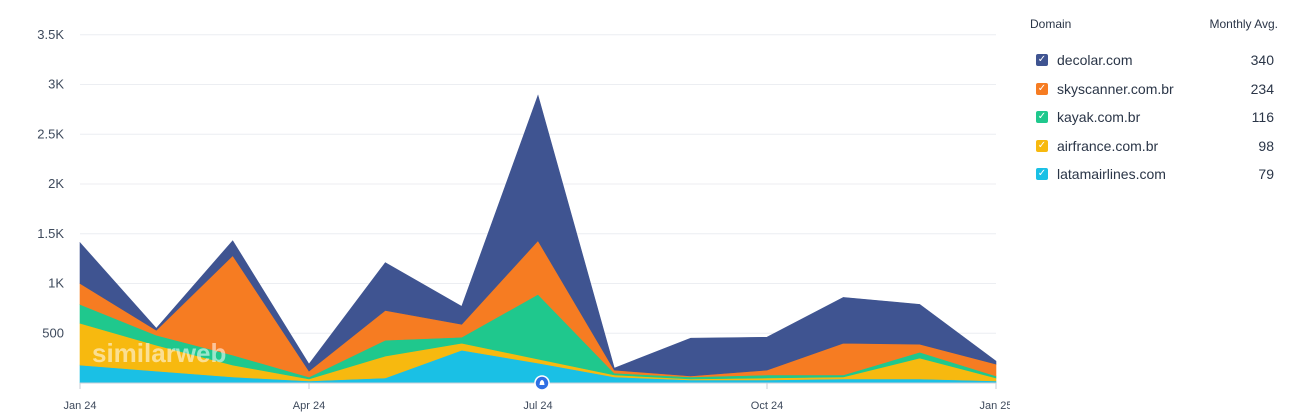 The height and width of the screenshot is (415, 1295). I want to click on legend-row: ✓ kayak.com.br 116, so click(1154, 117).